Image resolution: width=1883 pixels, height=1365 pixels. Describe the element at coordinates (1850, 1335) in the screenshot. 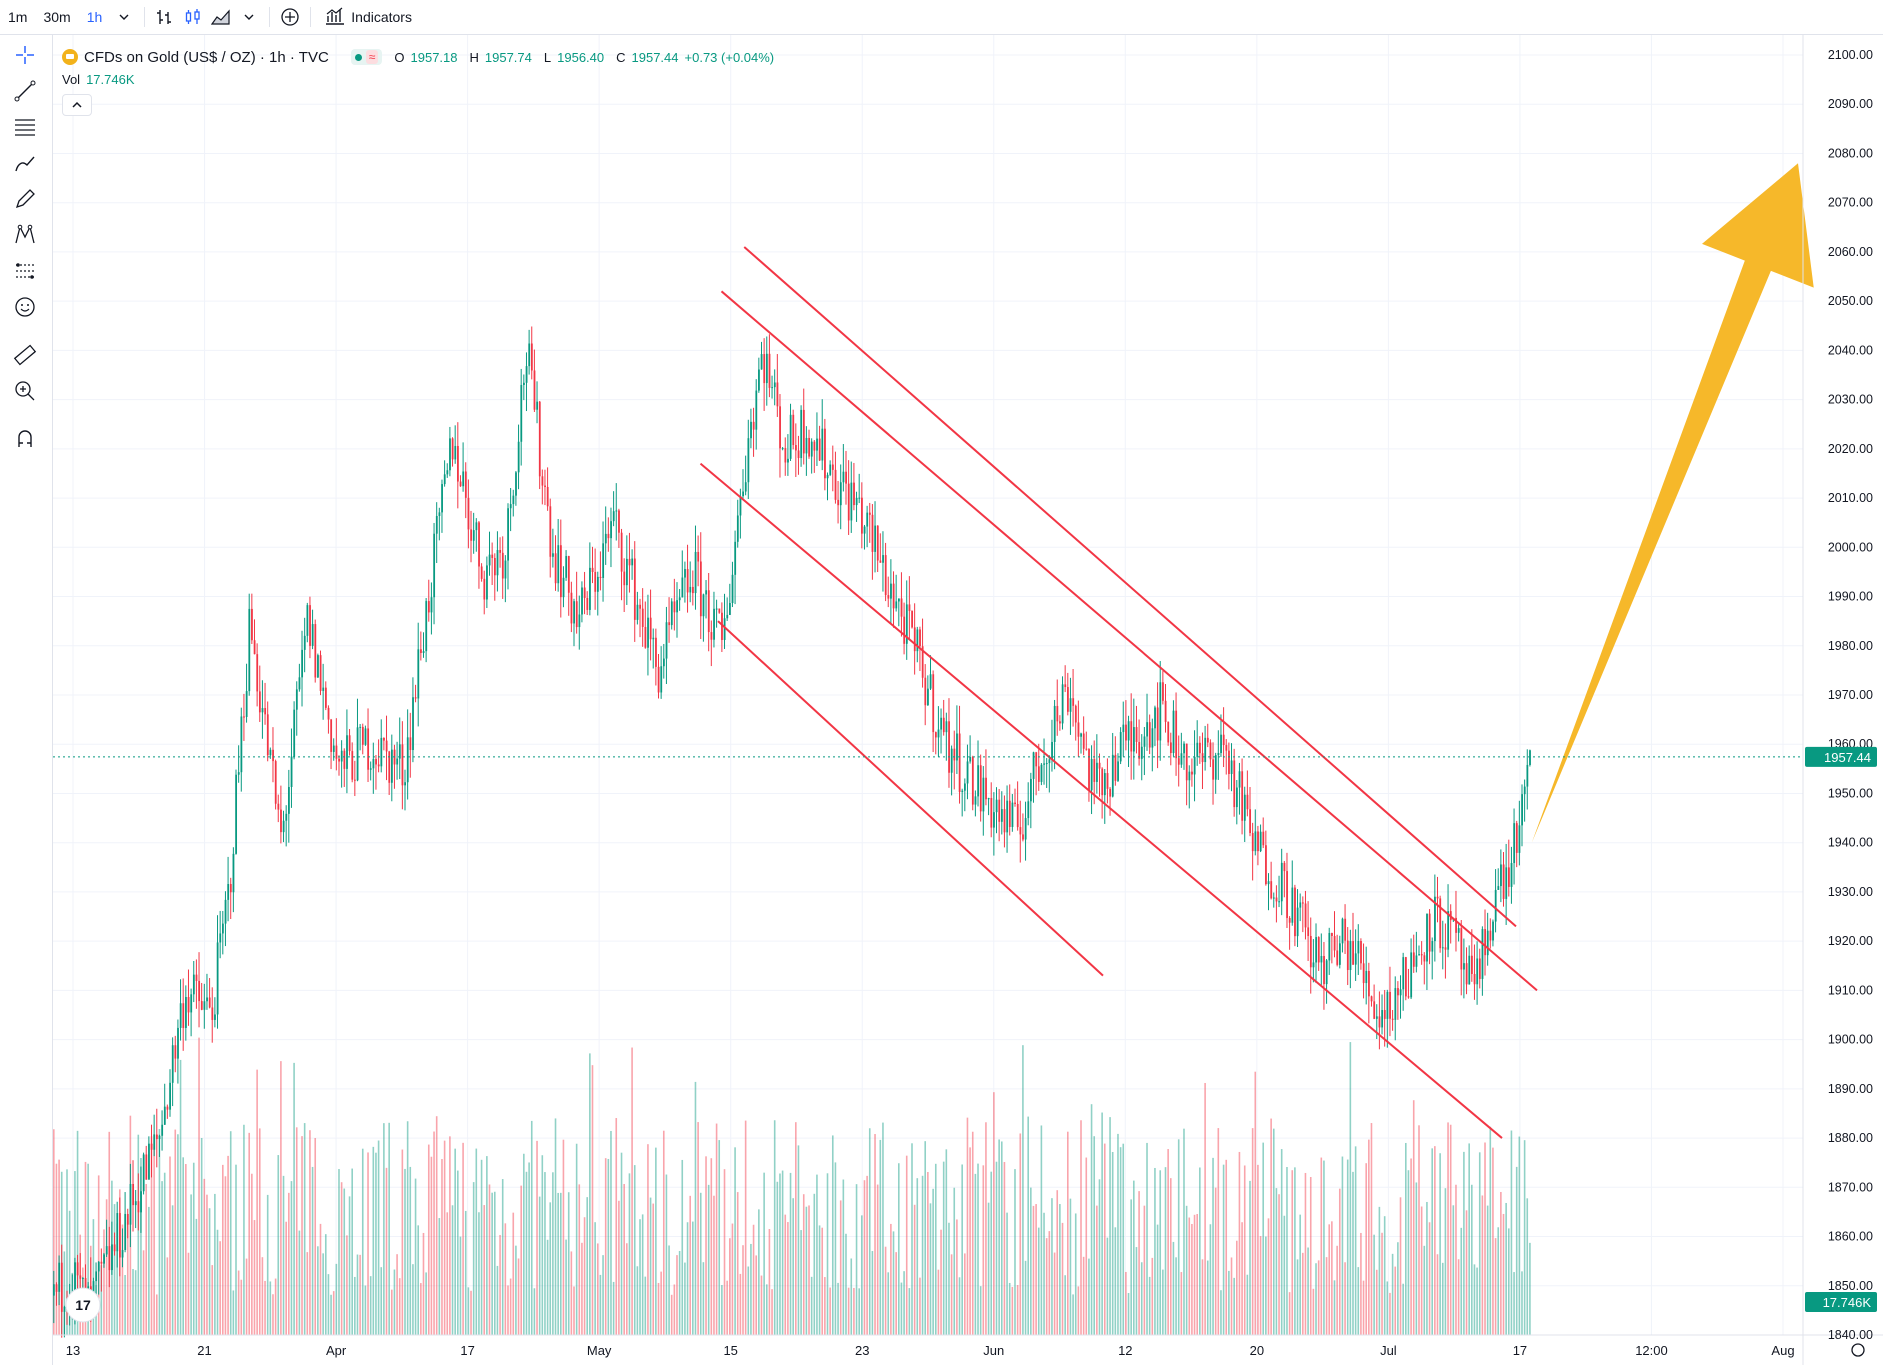

I see `price-axis-label: 1840.00` at that location.